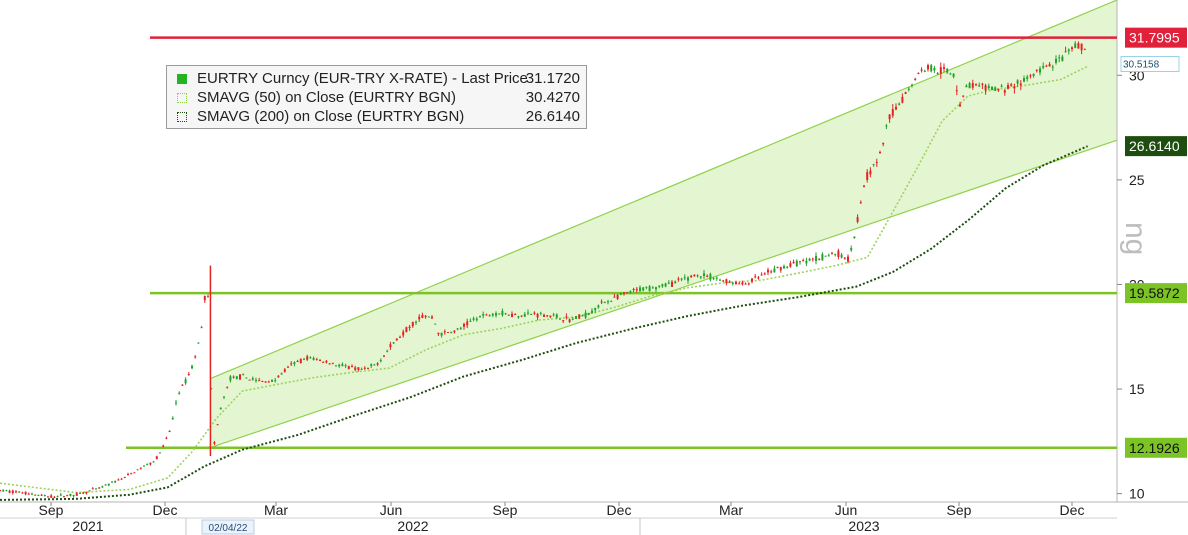 The image size is (1188, 535). What do you see at coordinates (1141, 65) in the screenshot?
I see `last-label-0: 30.5158` at bounding box center [1141, 65].